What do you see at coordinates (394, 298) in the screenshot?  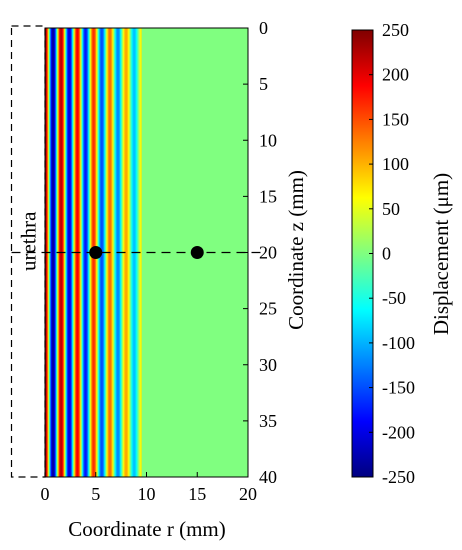 I see `colorbar-tick-label: -50` at bounding box center [394, 298].